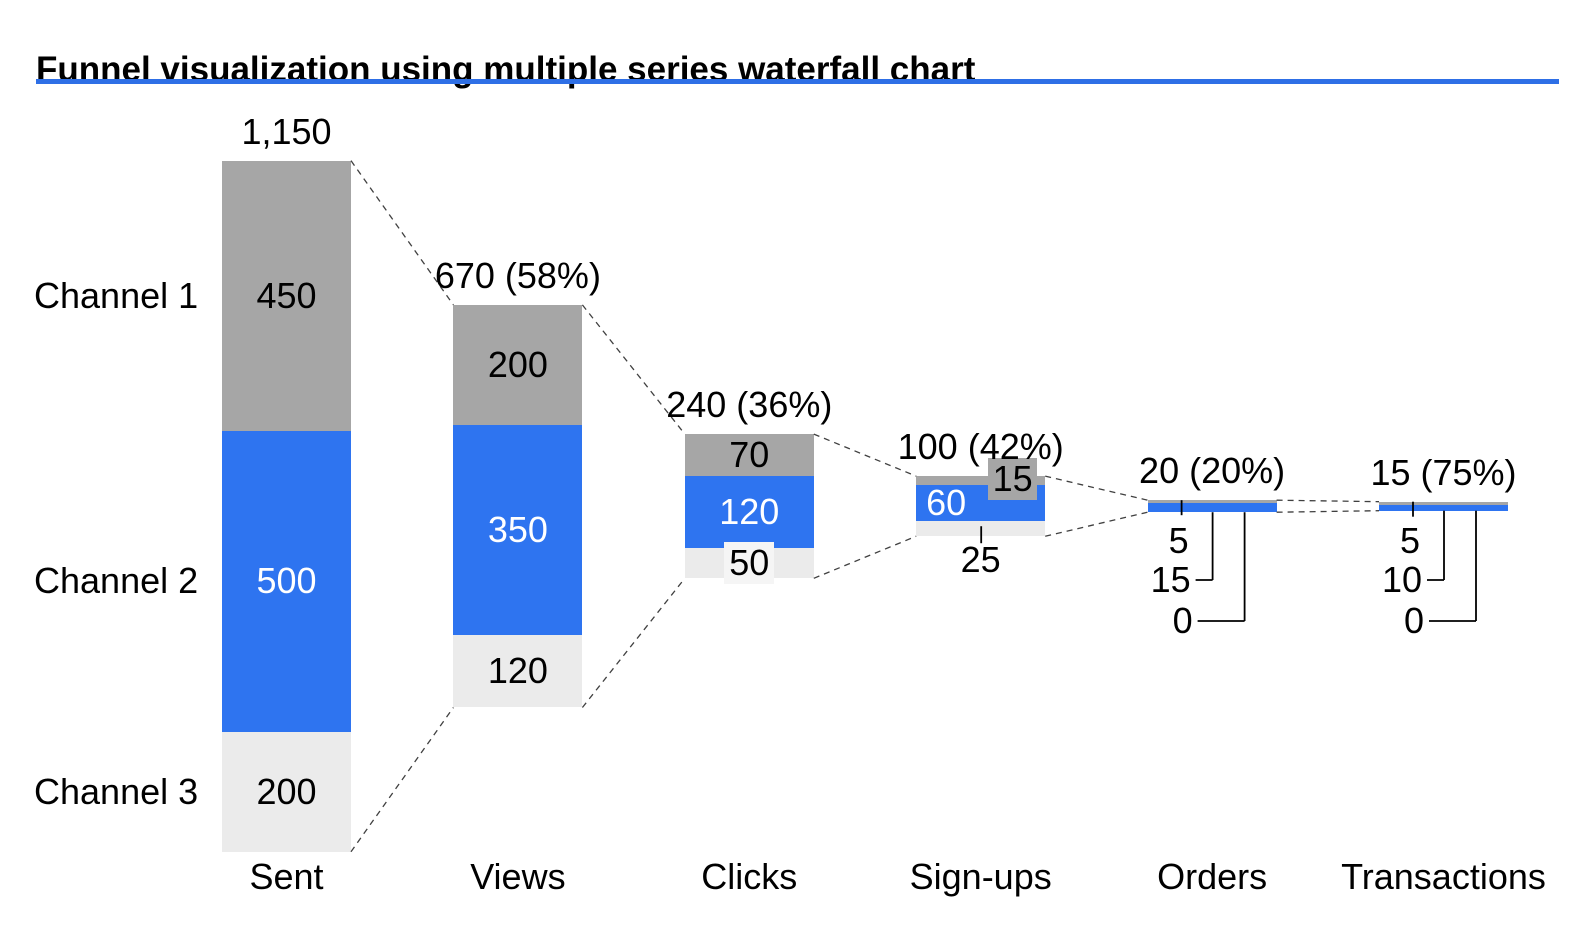  What do you see at coordinates (980, 447) in the screenshot?
I see `total-label: 100 (42%)` at bounding box center [980, 447].